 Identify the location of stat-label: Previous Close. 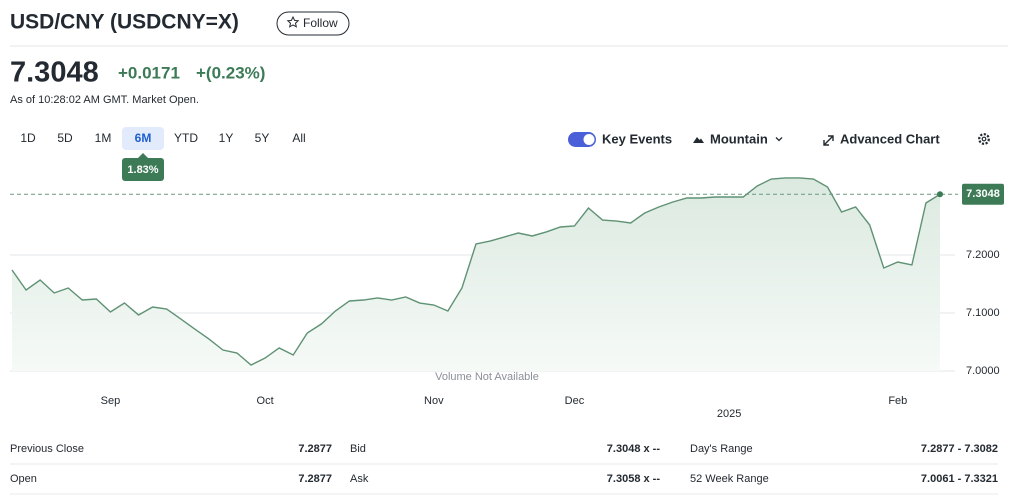
(47, 449).